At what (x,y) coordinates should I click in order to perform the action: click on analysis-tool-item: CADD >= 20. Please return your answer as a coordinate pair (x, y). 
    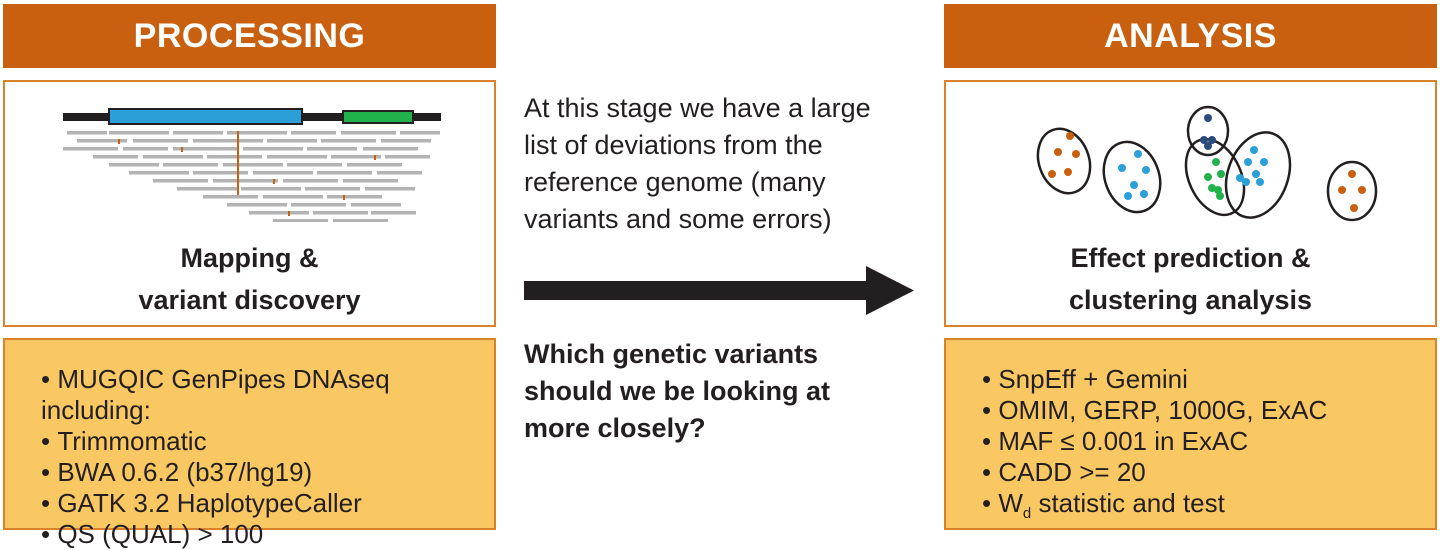
    Looking at the image, I should click on (1154, 472).